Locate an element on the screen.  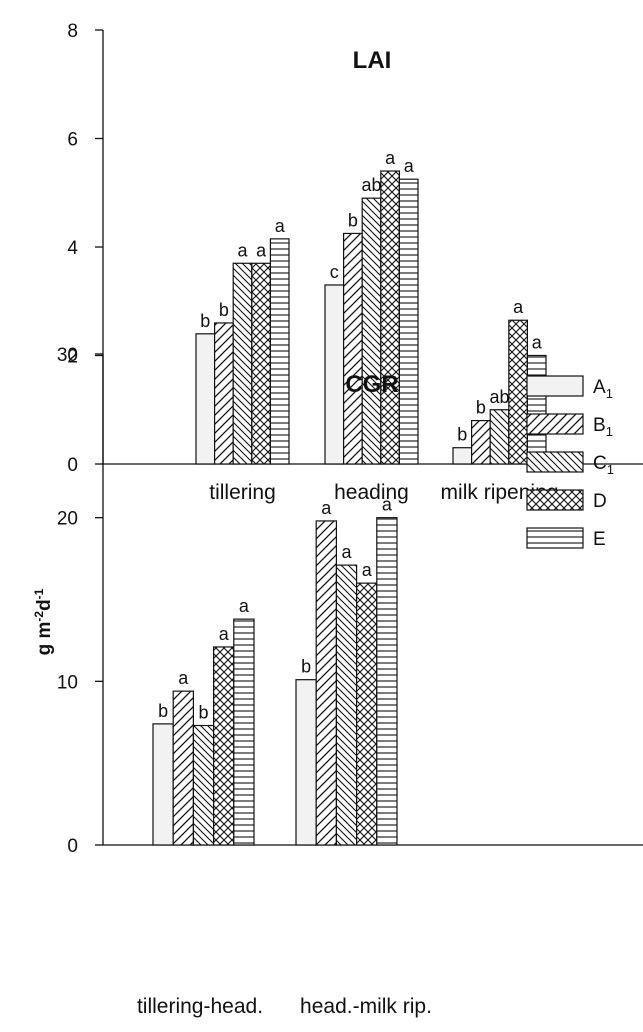
legend-label: A1 is located at coordinates (603, 389).